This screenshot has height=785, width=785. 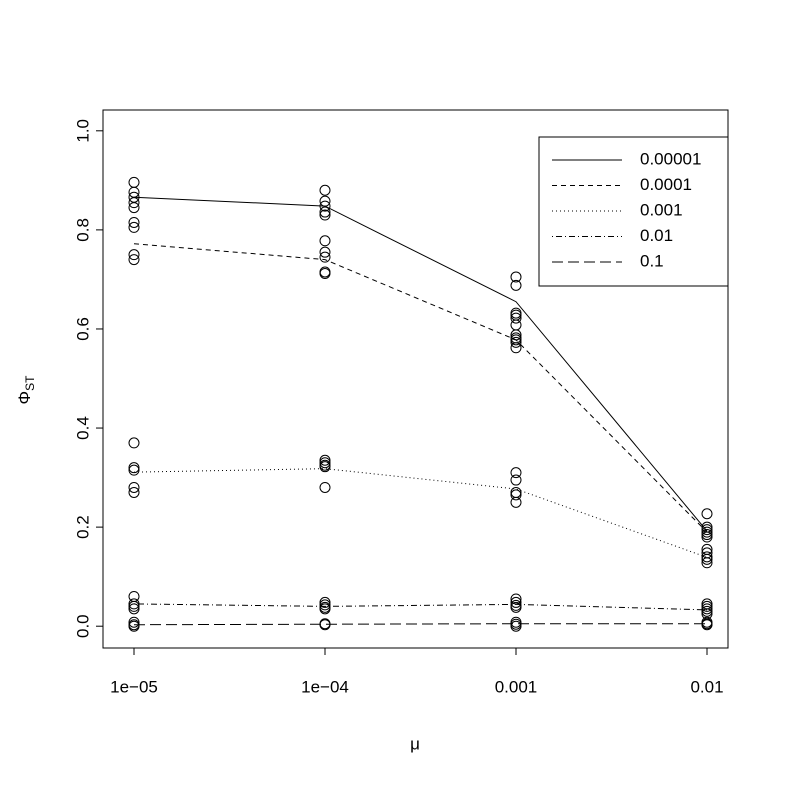 What do you see at coordinates (415, 743) in the screenshot?
I see `x-axis-label: μ` at bounding box center [415, 743].